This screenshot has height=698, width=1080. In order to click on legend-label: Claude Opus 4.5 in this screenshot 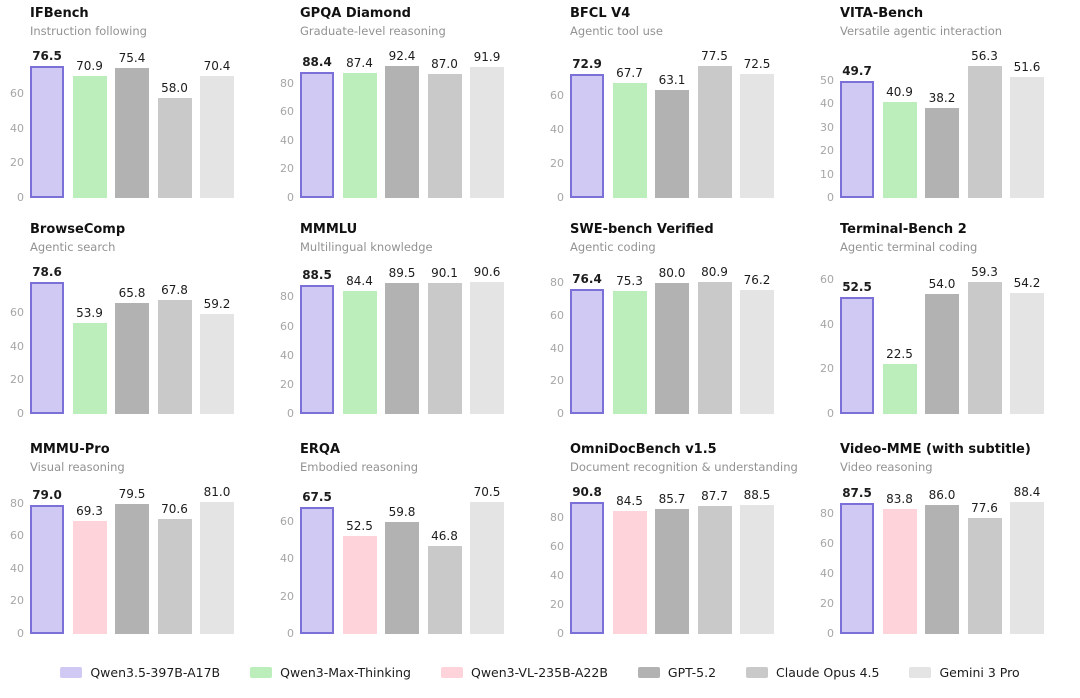, I will do `click(828, 672)`.